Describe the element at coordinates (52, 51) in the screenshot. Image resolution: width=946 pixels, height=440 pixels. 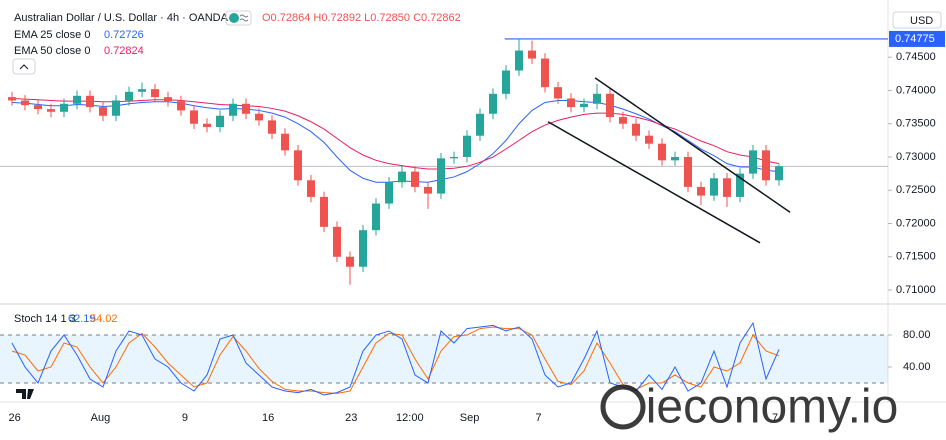
I see `ema50-legend: EMA 50 close 0` at that location.